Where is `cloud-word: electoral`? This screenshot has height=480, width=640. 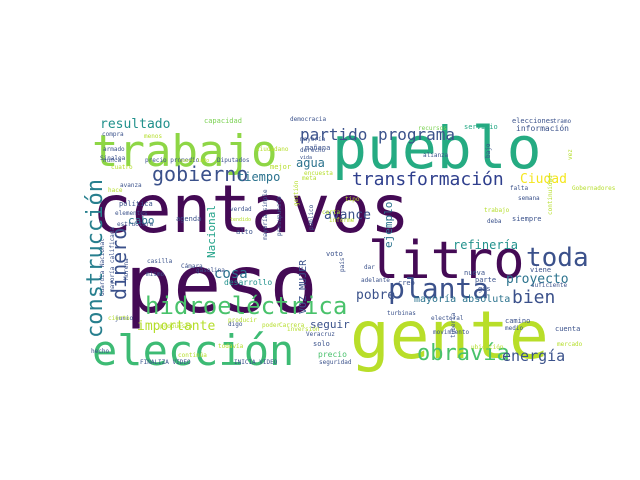
cloud-word: electoral is located at coordinates (447, 318).